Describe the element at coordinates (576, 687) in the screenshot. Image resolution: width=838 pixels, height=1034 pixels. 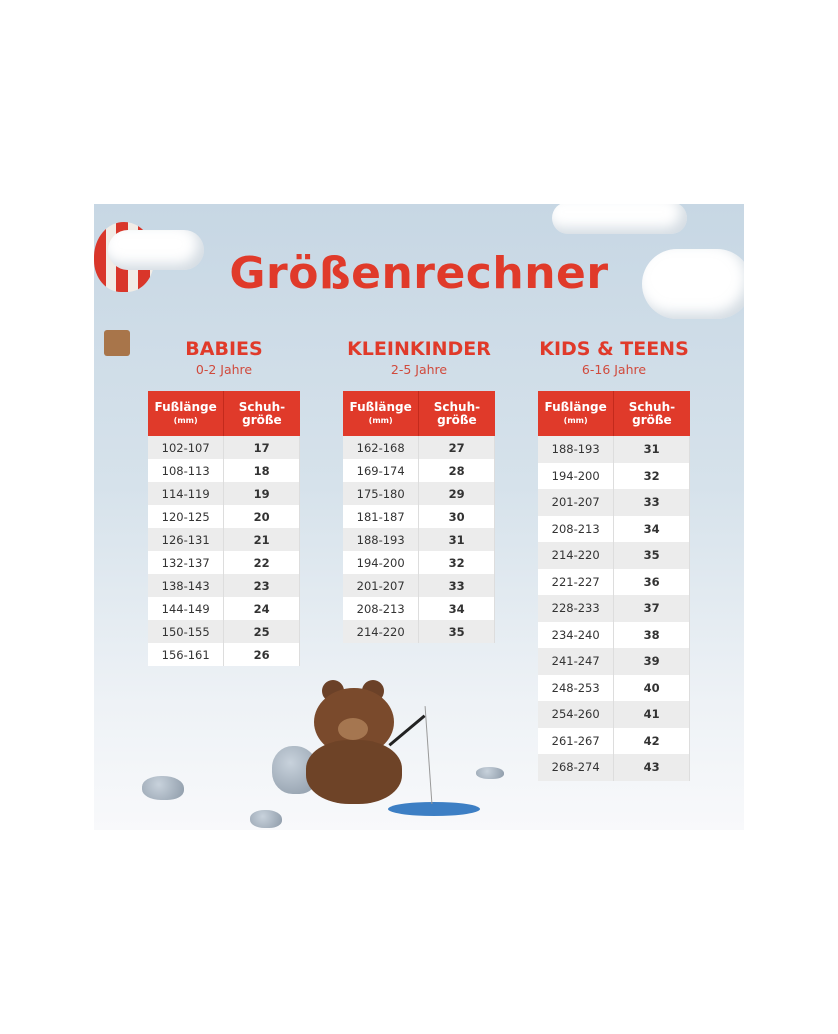
I see `foot-length-cell: 248-253` at that location.